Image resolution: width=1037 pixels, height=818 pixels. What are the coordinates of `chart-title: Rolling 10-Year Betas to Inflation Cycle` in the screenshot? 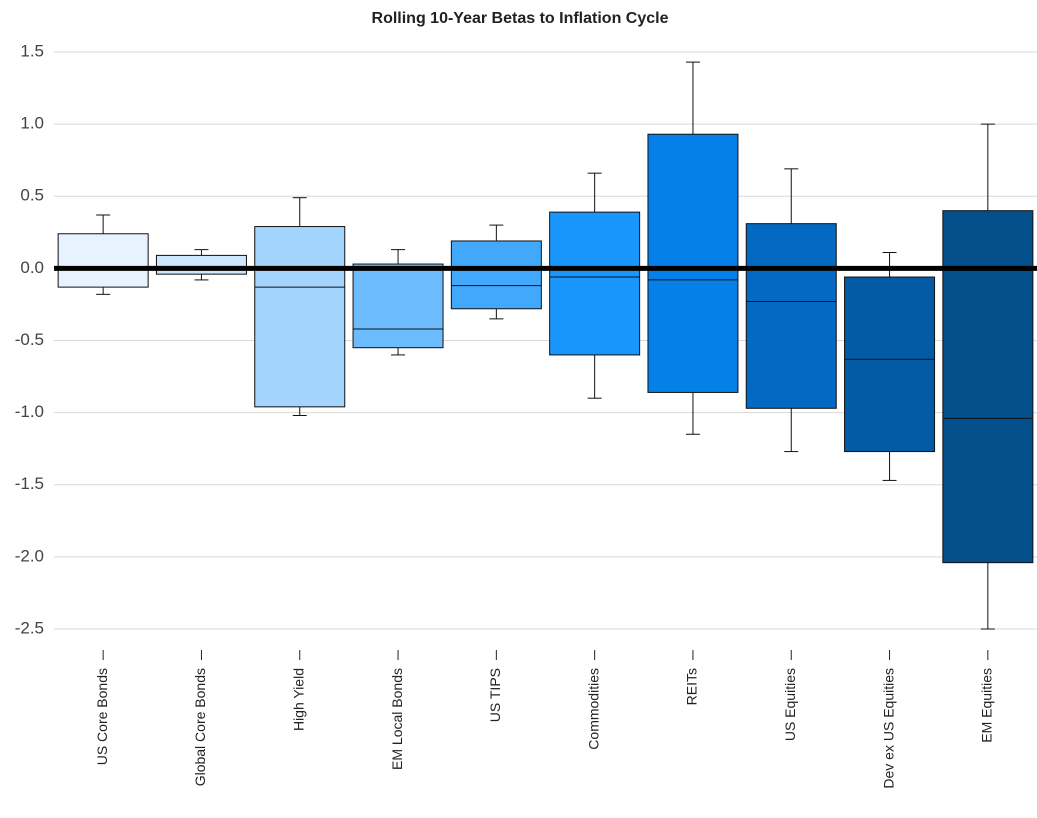 It's located at (520, 18).